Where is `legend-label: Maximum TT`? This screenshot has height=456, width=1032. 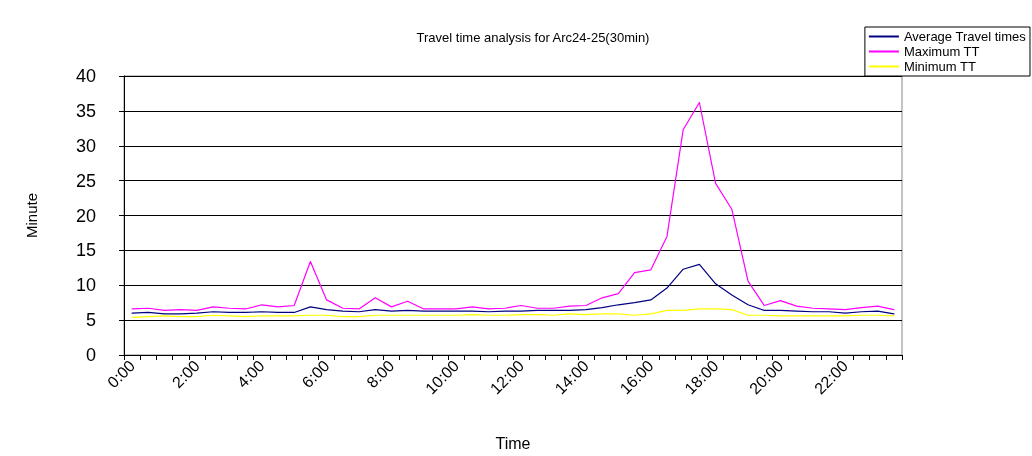 legend-label: Maximum TT is located at coordinates (941, 51).